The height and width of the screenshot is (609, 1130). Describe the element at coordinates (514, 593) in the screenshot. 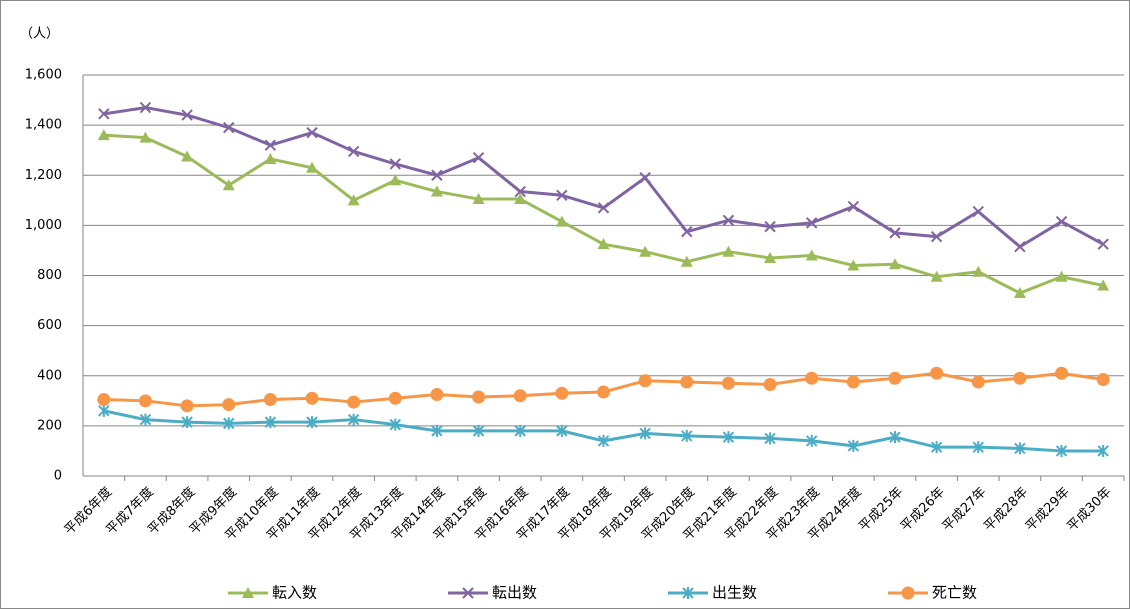

I see `legend-label: 転出数` at that location.